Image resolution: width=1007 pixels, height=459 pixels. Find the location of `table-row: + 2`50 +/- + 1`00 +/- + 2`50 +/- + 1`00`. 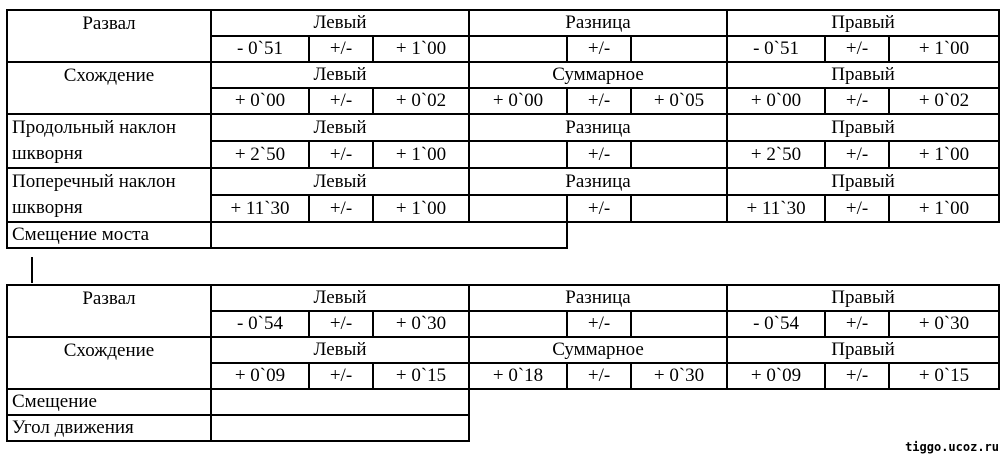

table-row: + 2`50 +/- + 1`00 +/- + 2`50 +/- + 1`00 is located at coordinates (504, 154).